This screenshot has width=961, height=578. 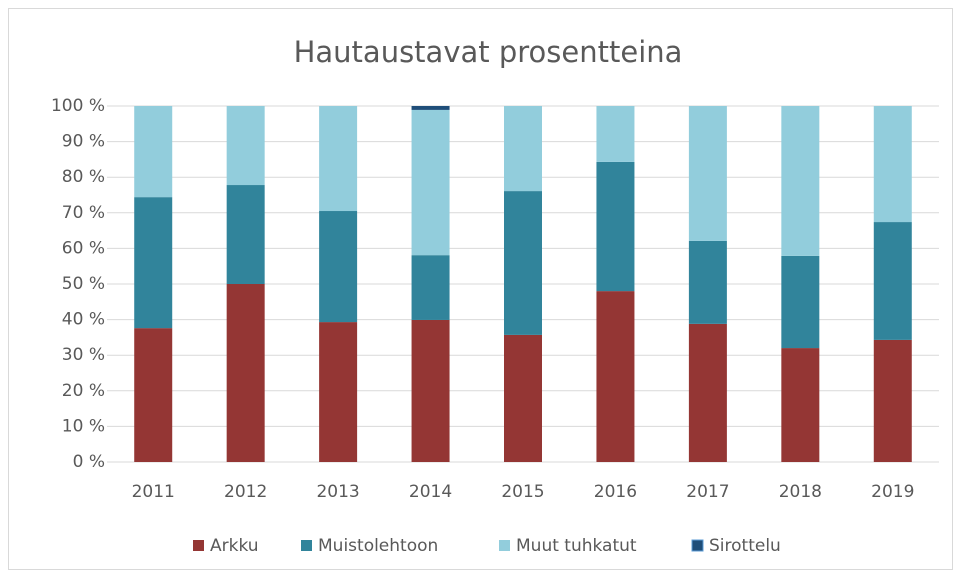 I want to click on x-tick-label: 2014, so click(x=430, y=492).